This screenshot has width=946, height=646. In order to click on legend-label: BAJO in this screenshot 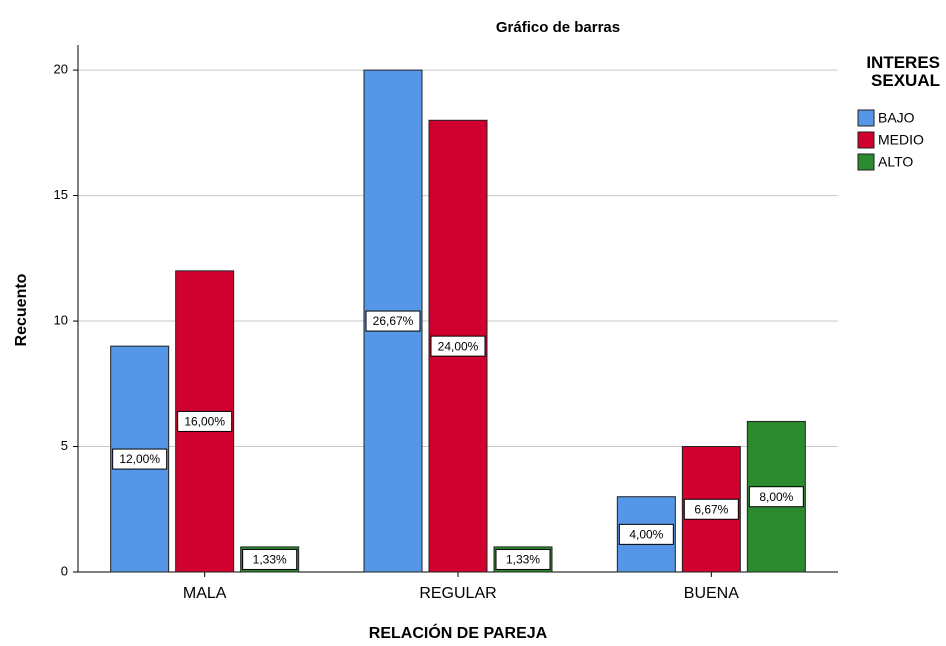, I will do `click(896, 118)`.